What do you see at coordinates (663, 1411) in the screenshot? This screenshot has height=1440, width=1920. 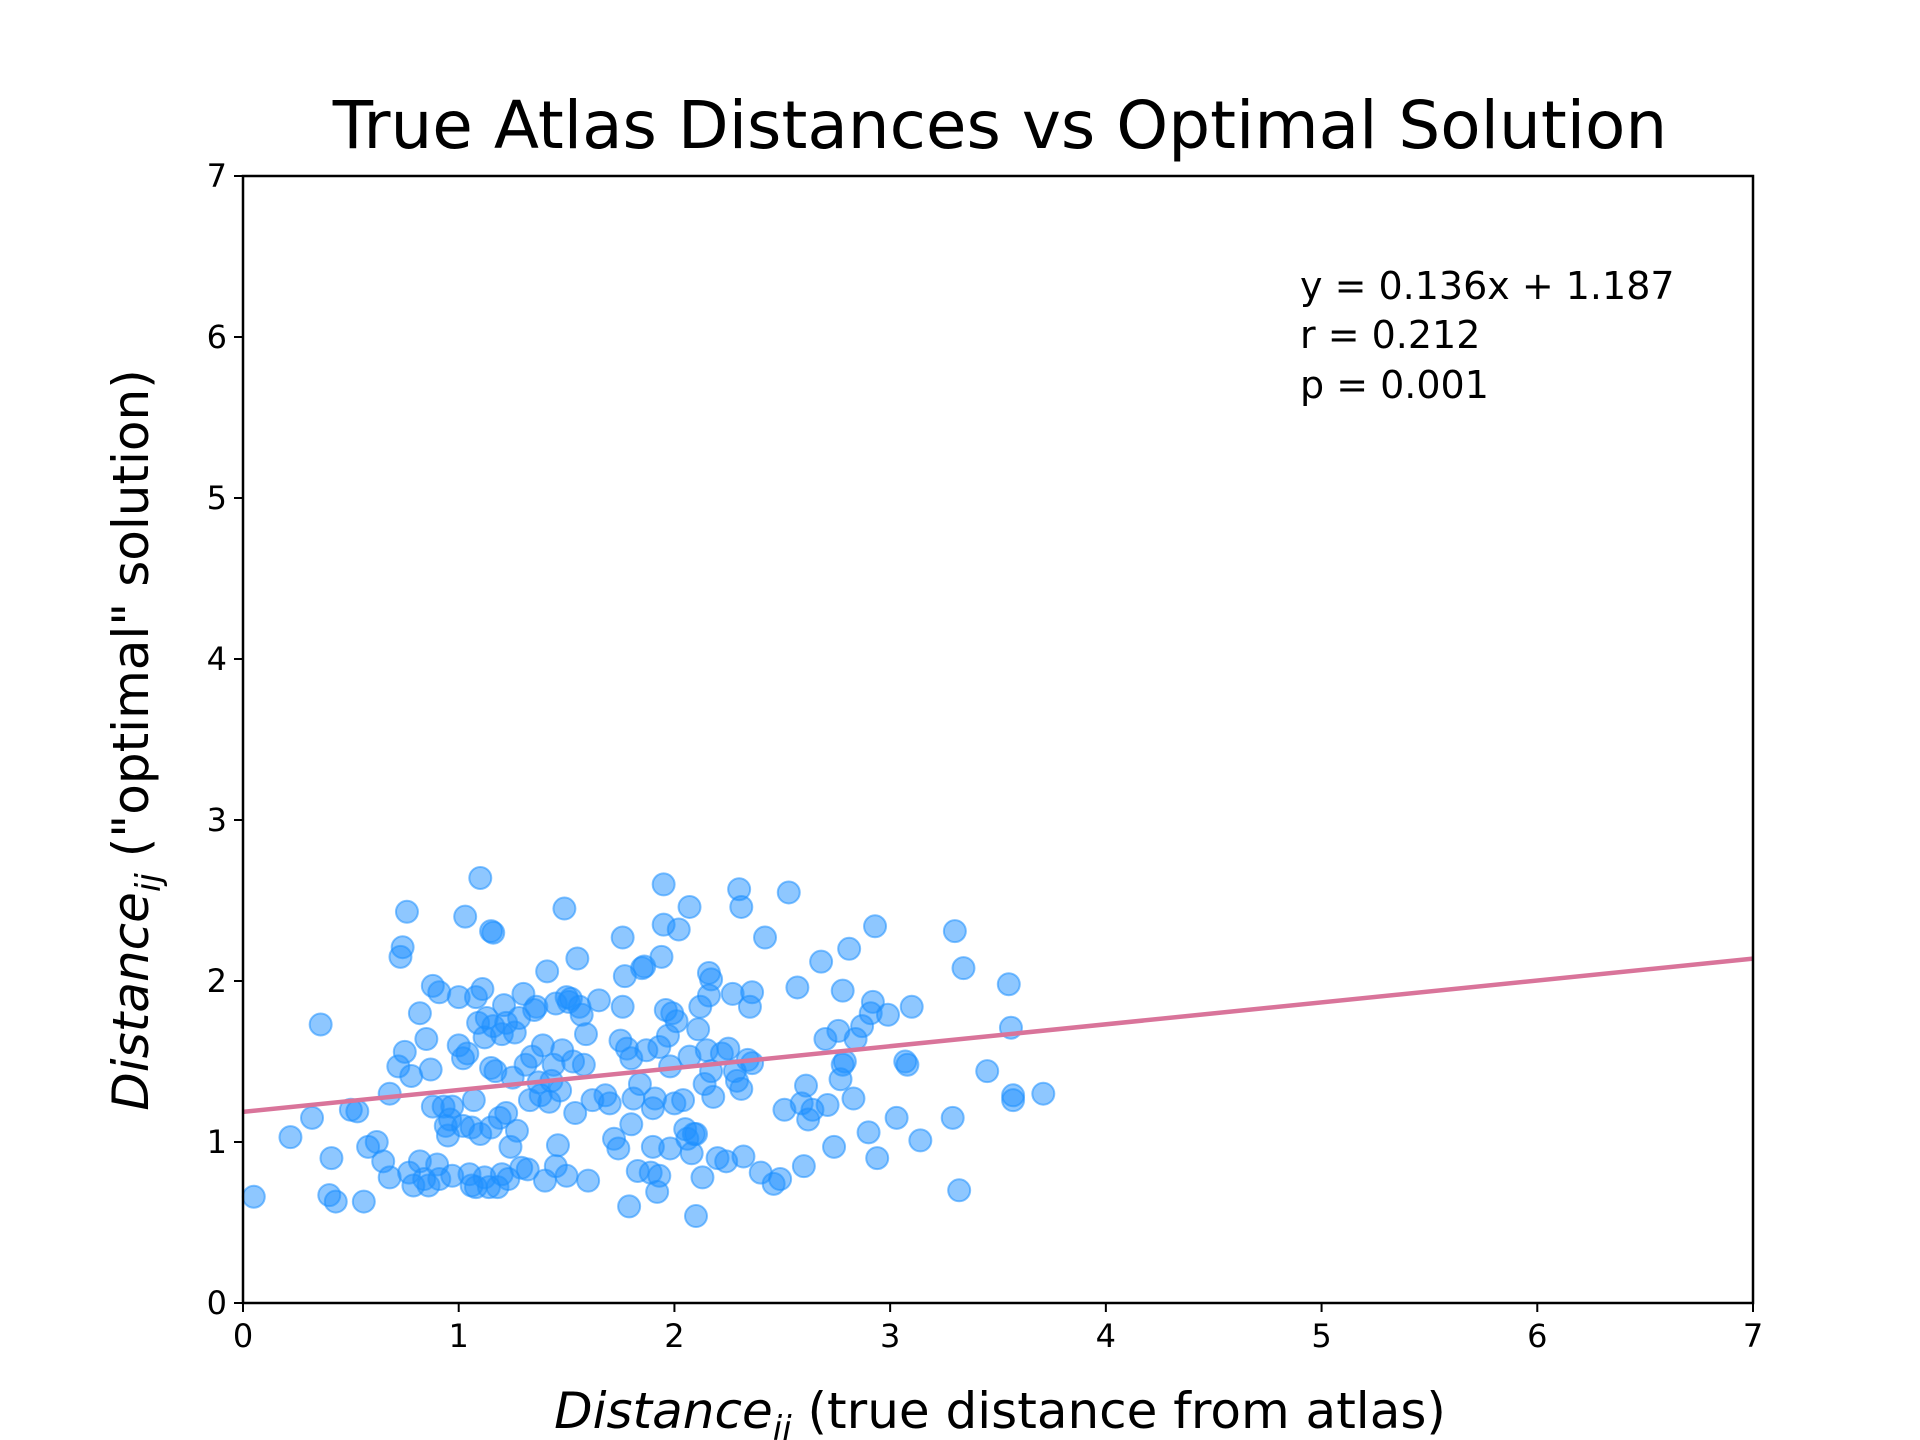 I see `x-axis-label-main: Distance` at bounding box center [663, 1411].